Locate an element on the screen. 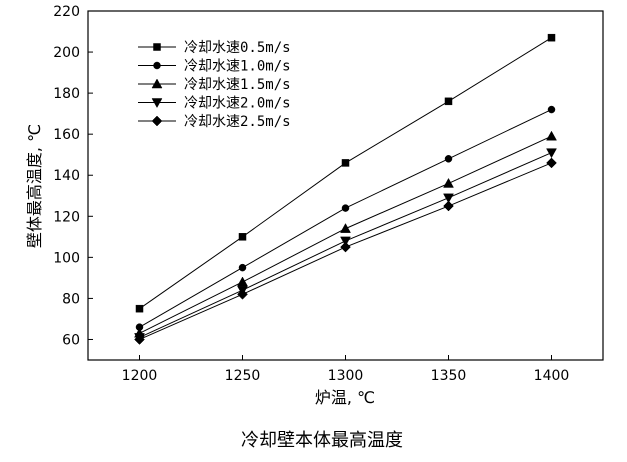 The width and height of the screenshot is (627, 462). legend-label: 冷却水速1.0m/s is located at coordinates (237, 67).